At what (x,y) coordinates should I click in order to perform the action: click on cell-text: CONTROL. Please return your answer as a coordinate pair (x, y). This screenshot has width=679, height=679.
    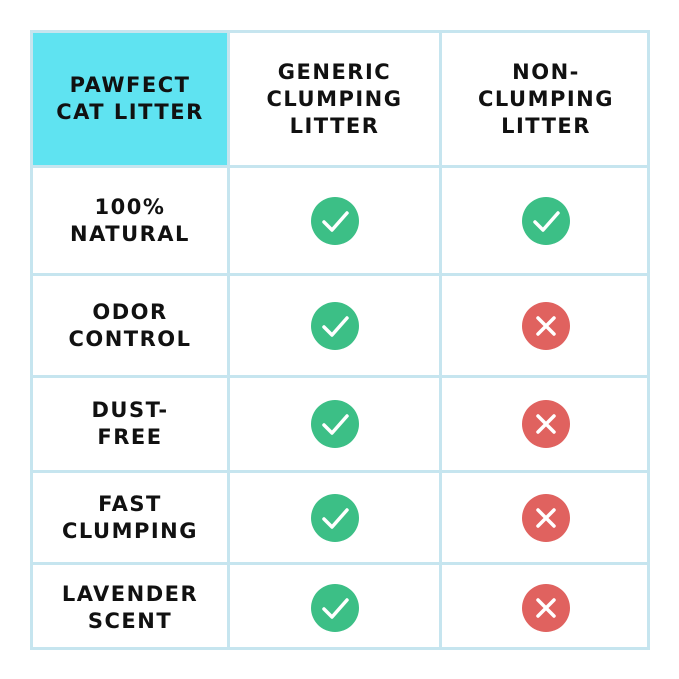
    Looking at the image, I should click on (130, 338).